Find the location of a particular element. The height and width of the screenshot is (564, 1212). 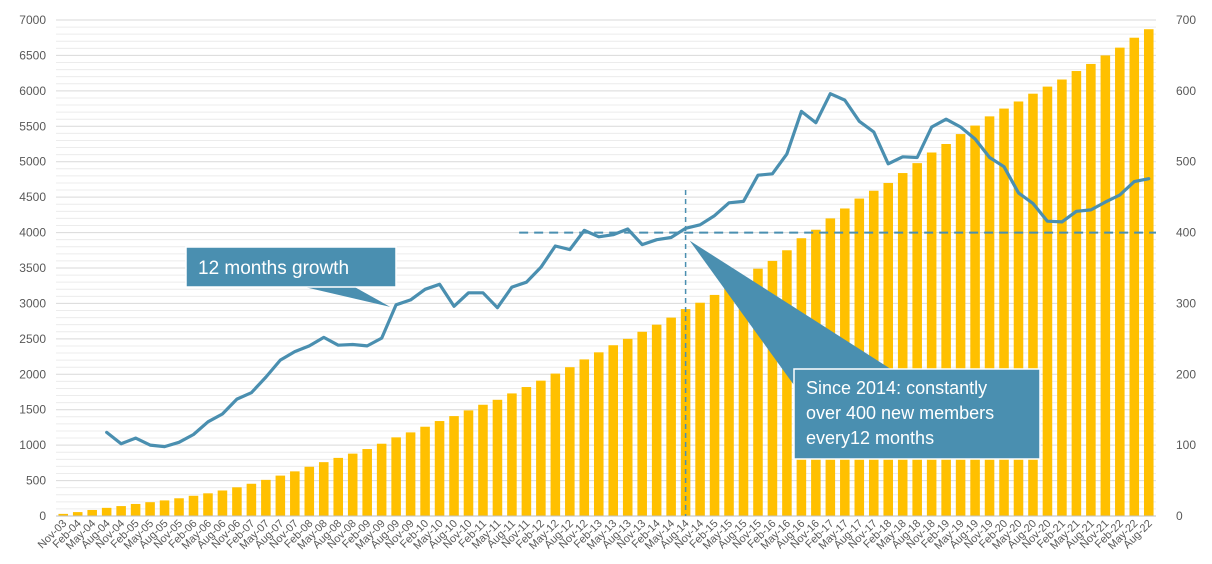

left-axis-tick-label: 0 is located at coordinates (42, 516).